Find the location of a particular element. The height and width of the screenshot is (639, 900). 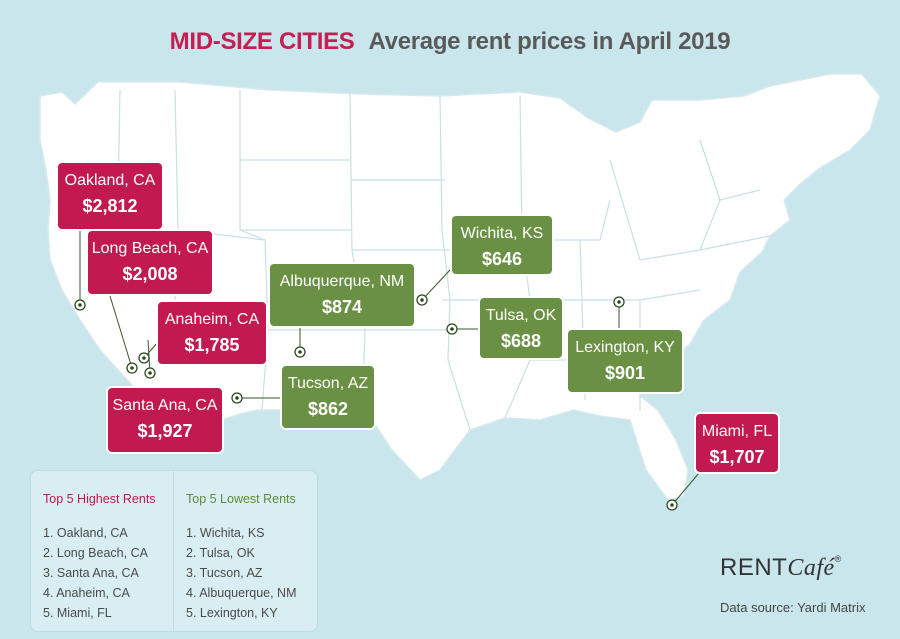

callout-oakland: Oakland, CA $2,812 is located at coordinates (110, 196).